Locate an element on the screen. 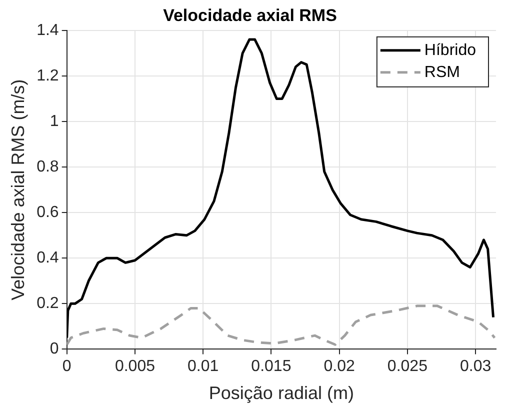 The height and width of the screenshot is (413, 506). x-axis-title: Posição radial (m) is located at coordinates (281, 393).